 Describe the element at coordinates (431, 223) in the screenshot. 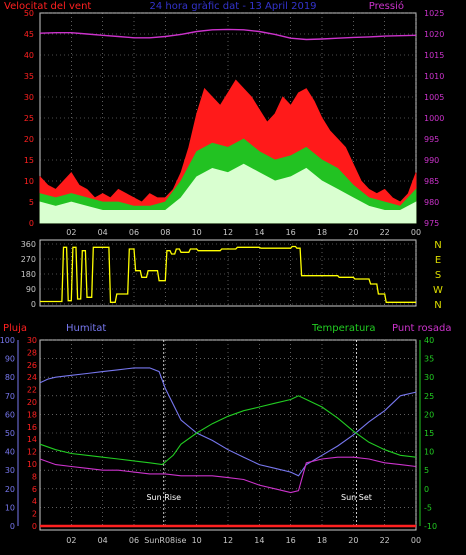

I see `pressure-tick: 975` at that location.